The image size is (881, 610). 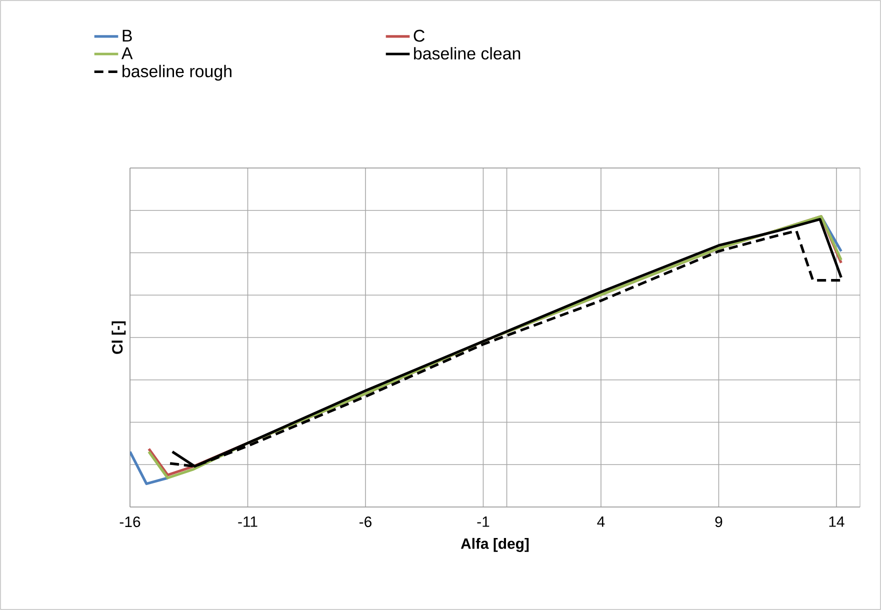 I want to click on x-tick-label: 4, so click(x=601, y=521).